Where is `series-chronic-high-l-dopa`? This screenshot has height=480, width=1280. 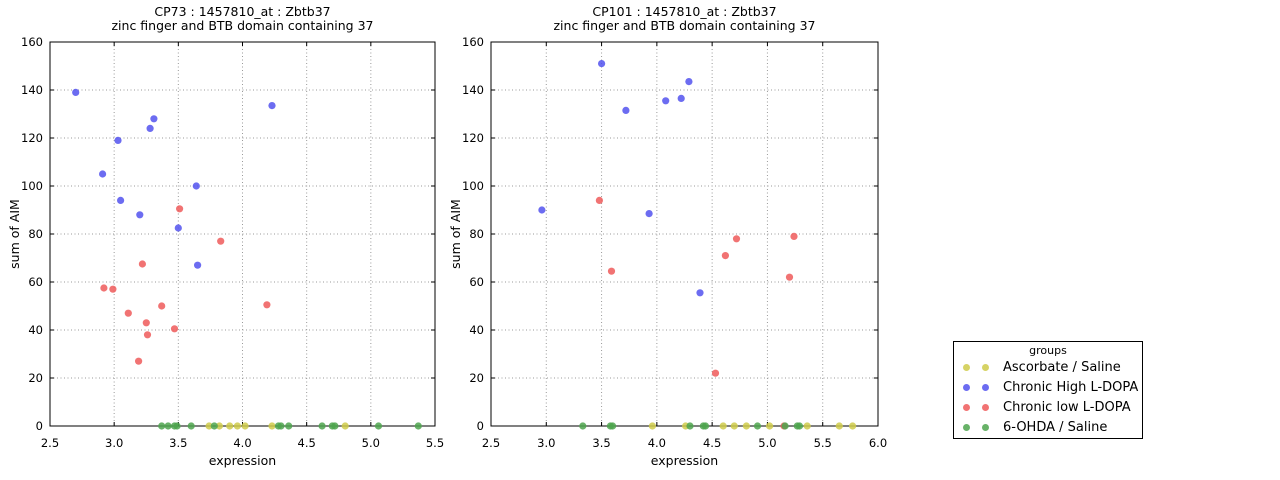 series-chronic-high-l-dopa is located at coordinates (621, 178).